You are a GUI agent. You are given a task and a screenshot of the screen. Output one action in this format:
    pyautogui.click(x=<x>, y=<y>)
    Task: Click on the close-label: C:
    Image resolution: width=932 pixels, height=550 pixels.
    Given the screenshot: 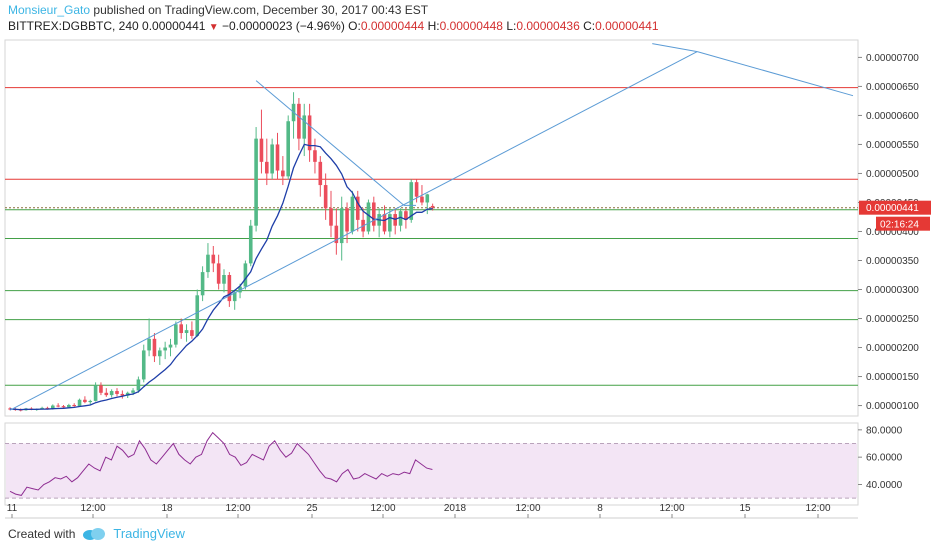 What is the action you would take?
    pyautogui.click(x=589, y=26)
    